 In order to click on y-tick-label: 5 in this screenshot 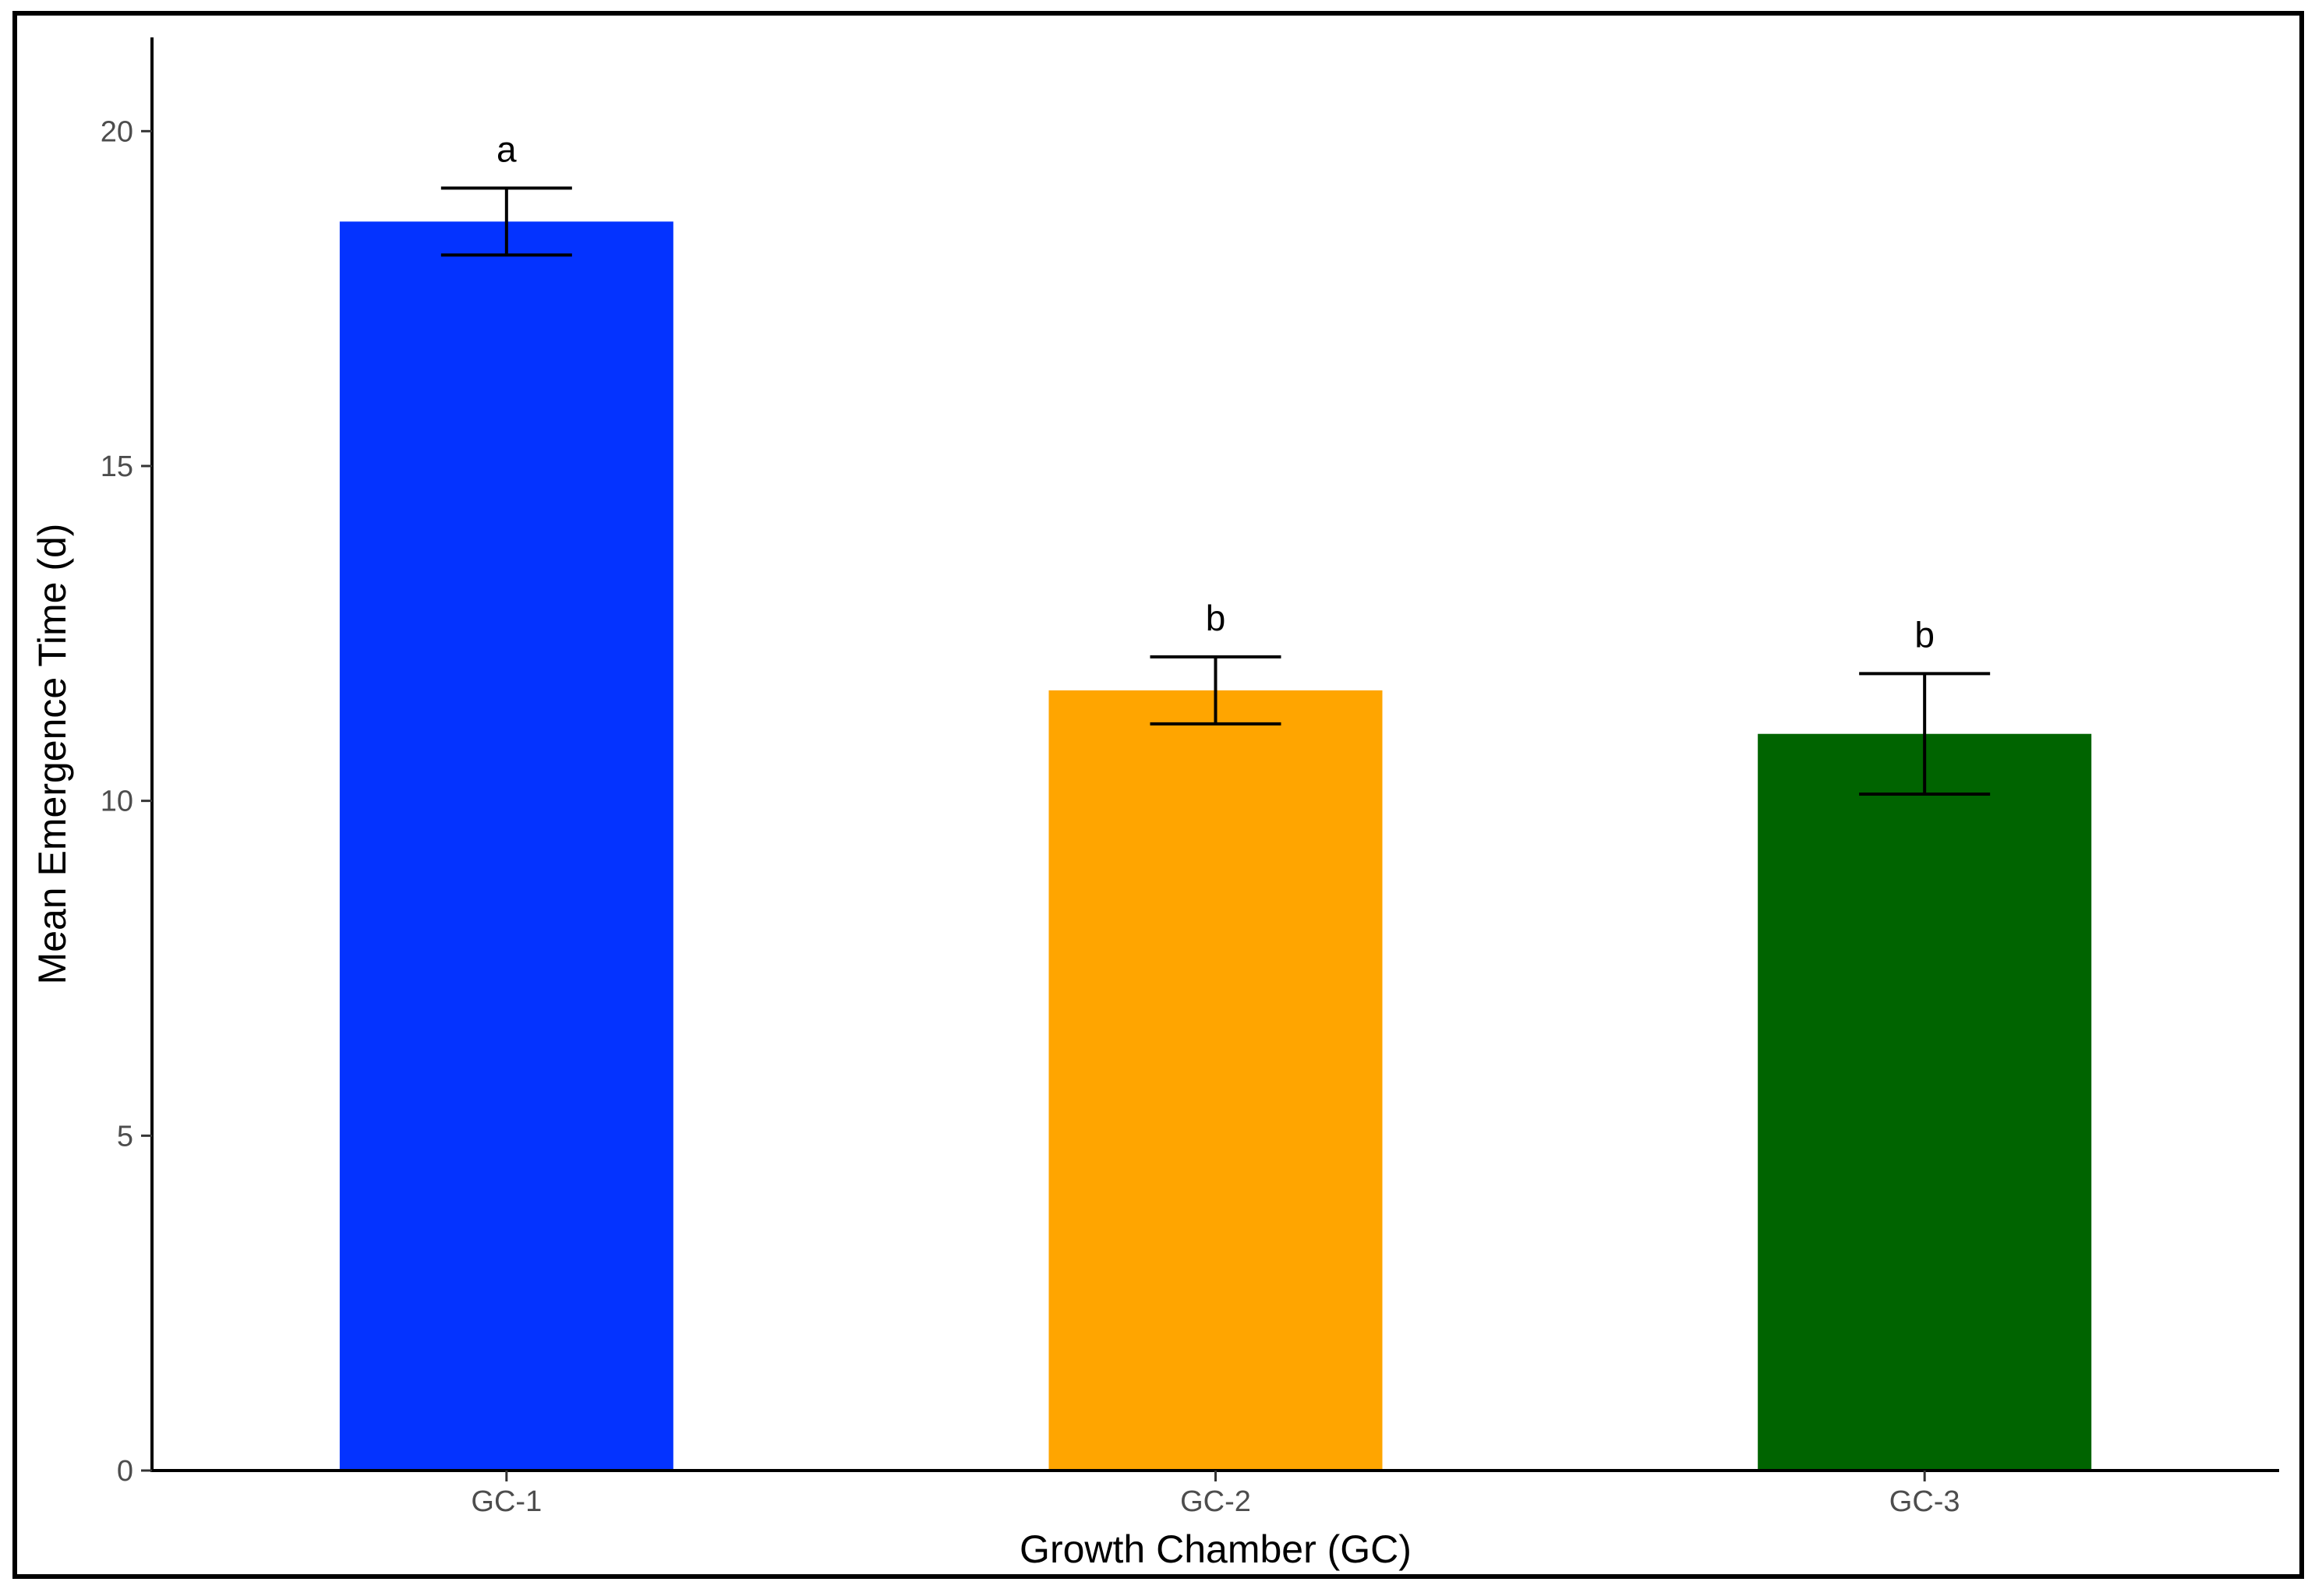, I will do `click(125, 1136)`.